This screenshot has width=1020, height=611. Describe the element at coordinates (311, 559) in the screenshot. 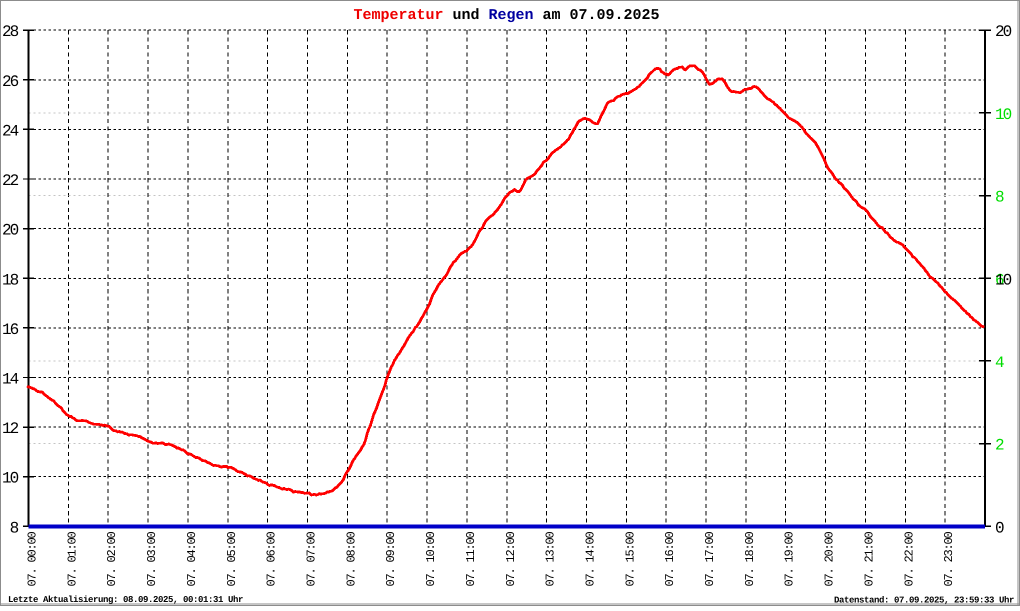

I see `svg-text: 07. 07:00` at that location.